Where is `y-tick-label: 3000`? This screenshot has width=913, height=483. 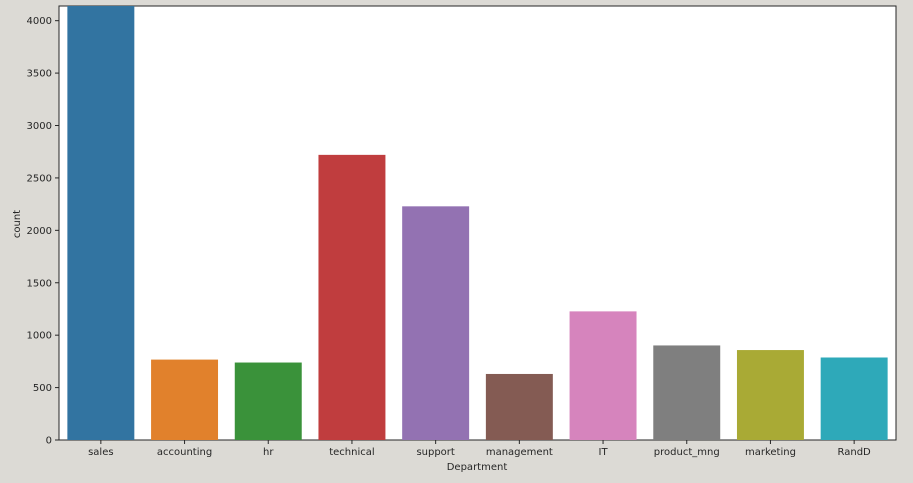
y-tick-label: 3000 is located at coordinates (39, 126).